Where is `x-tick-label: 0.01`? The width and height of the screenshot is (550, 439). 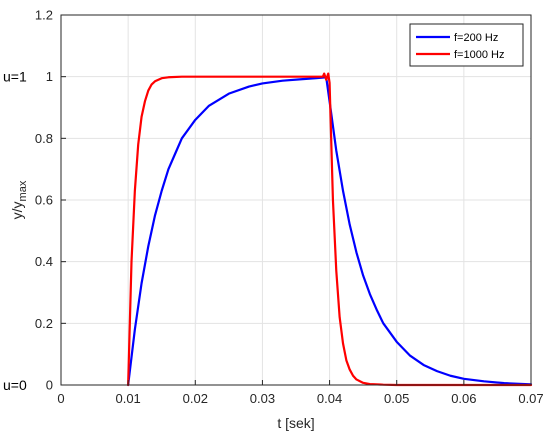 x-tick-label: 0.01 is located at coordinates (127, 398).